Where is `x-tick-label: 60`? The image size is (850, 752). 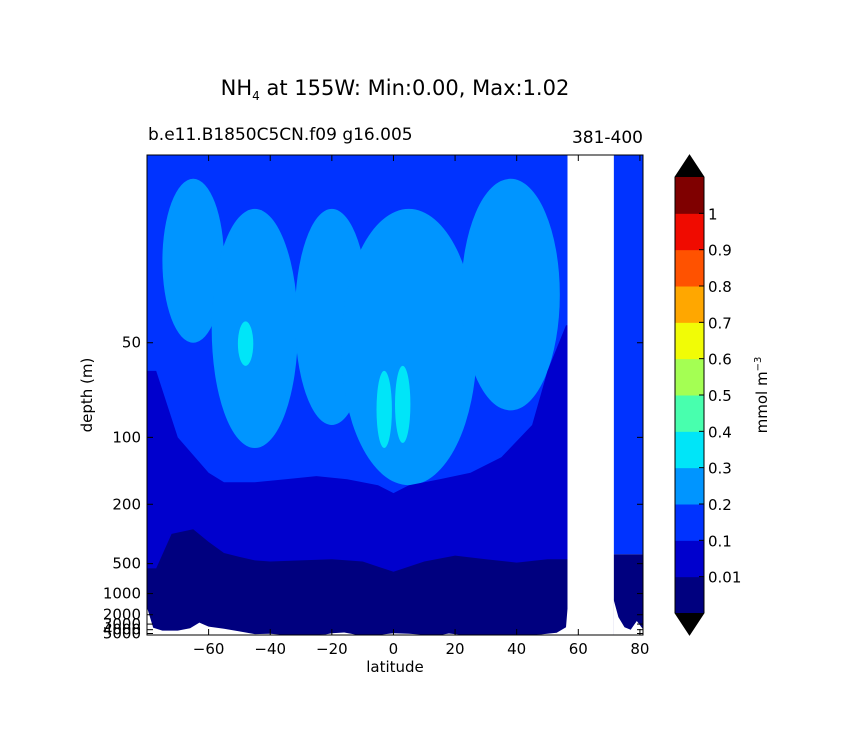 x-tick-label: 60 is located at coordinates (578, 649).